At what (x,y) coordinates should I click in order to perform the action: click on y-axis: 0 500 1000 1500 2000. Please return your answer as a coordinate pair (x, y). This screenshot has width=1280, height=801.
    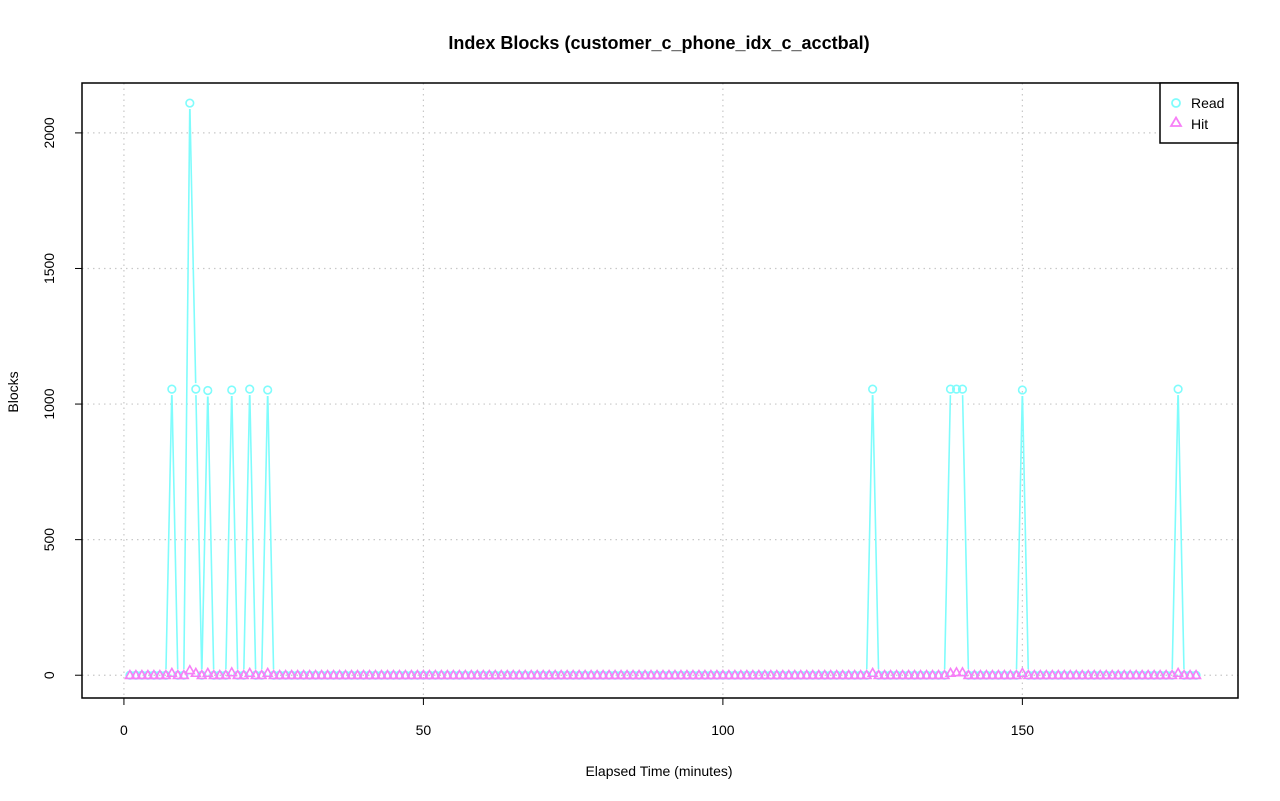
    Looking at the image, I should click on (62, 398).